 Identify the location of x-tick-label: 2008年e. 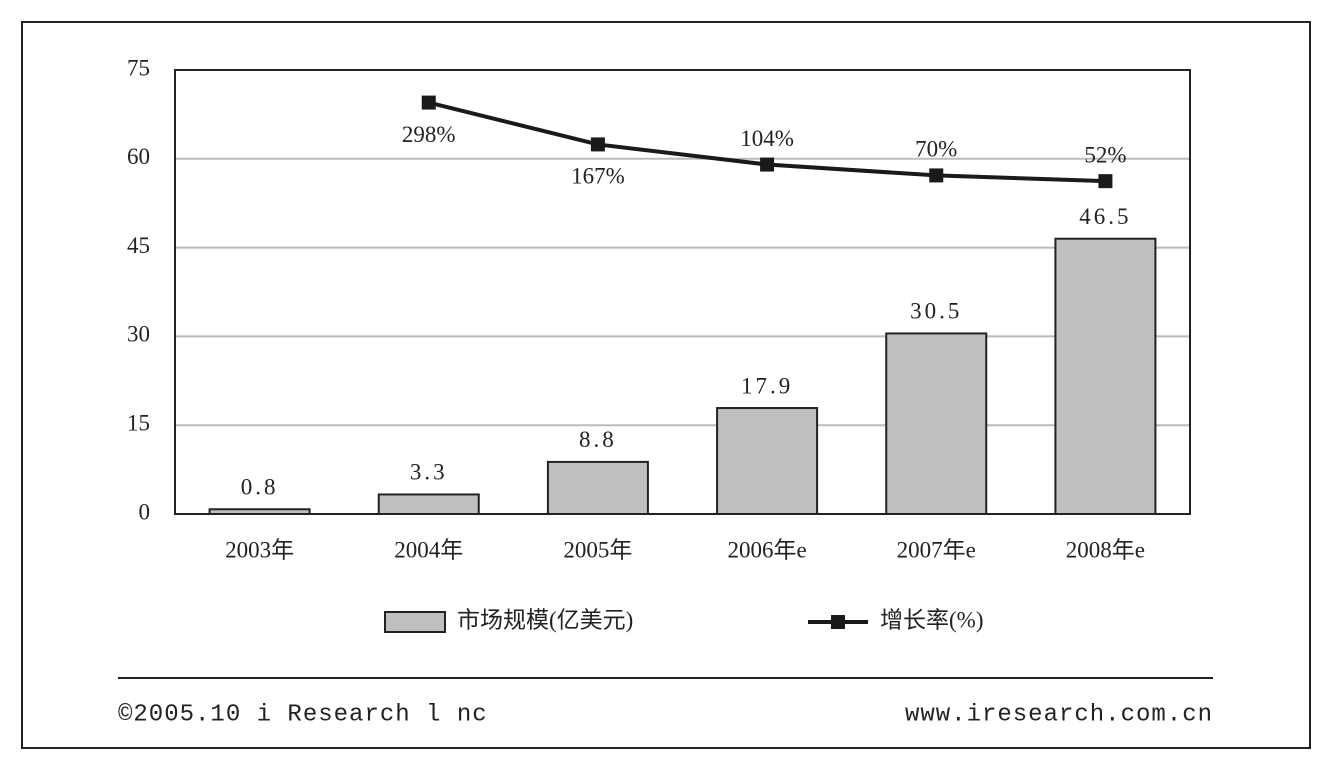
(1105, 549).